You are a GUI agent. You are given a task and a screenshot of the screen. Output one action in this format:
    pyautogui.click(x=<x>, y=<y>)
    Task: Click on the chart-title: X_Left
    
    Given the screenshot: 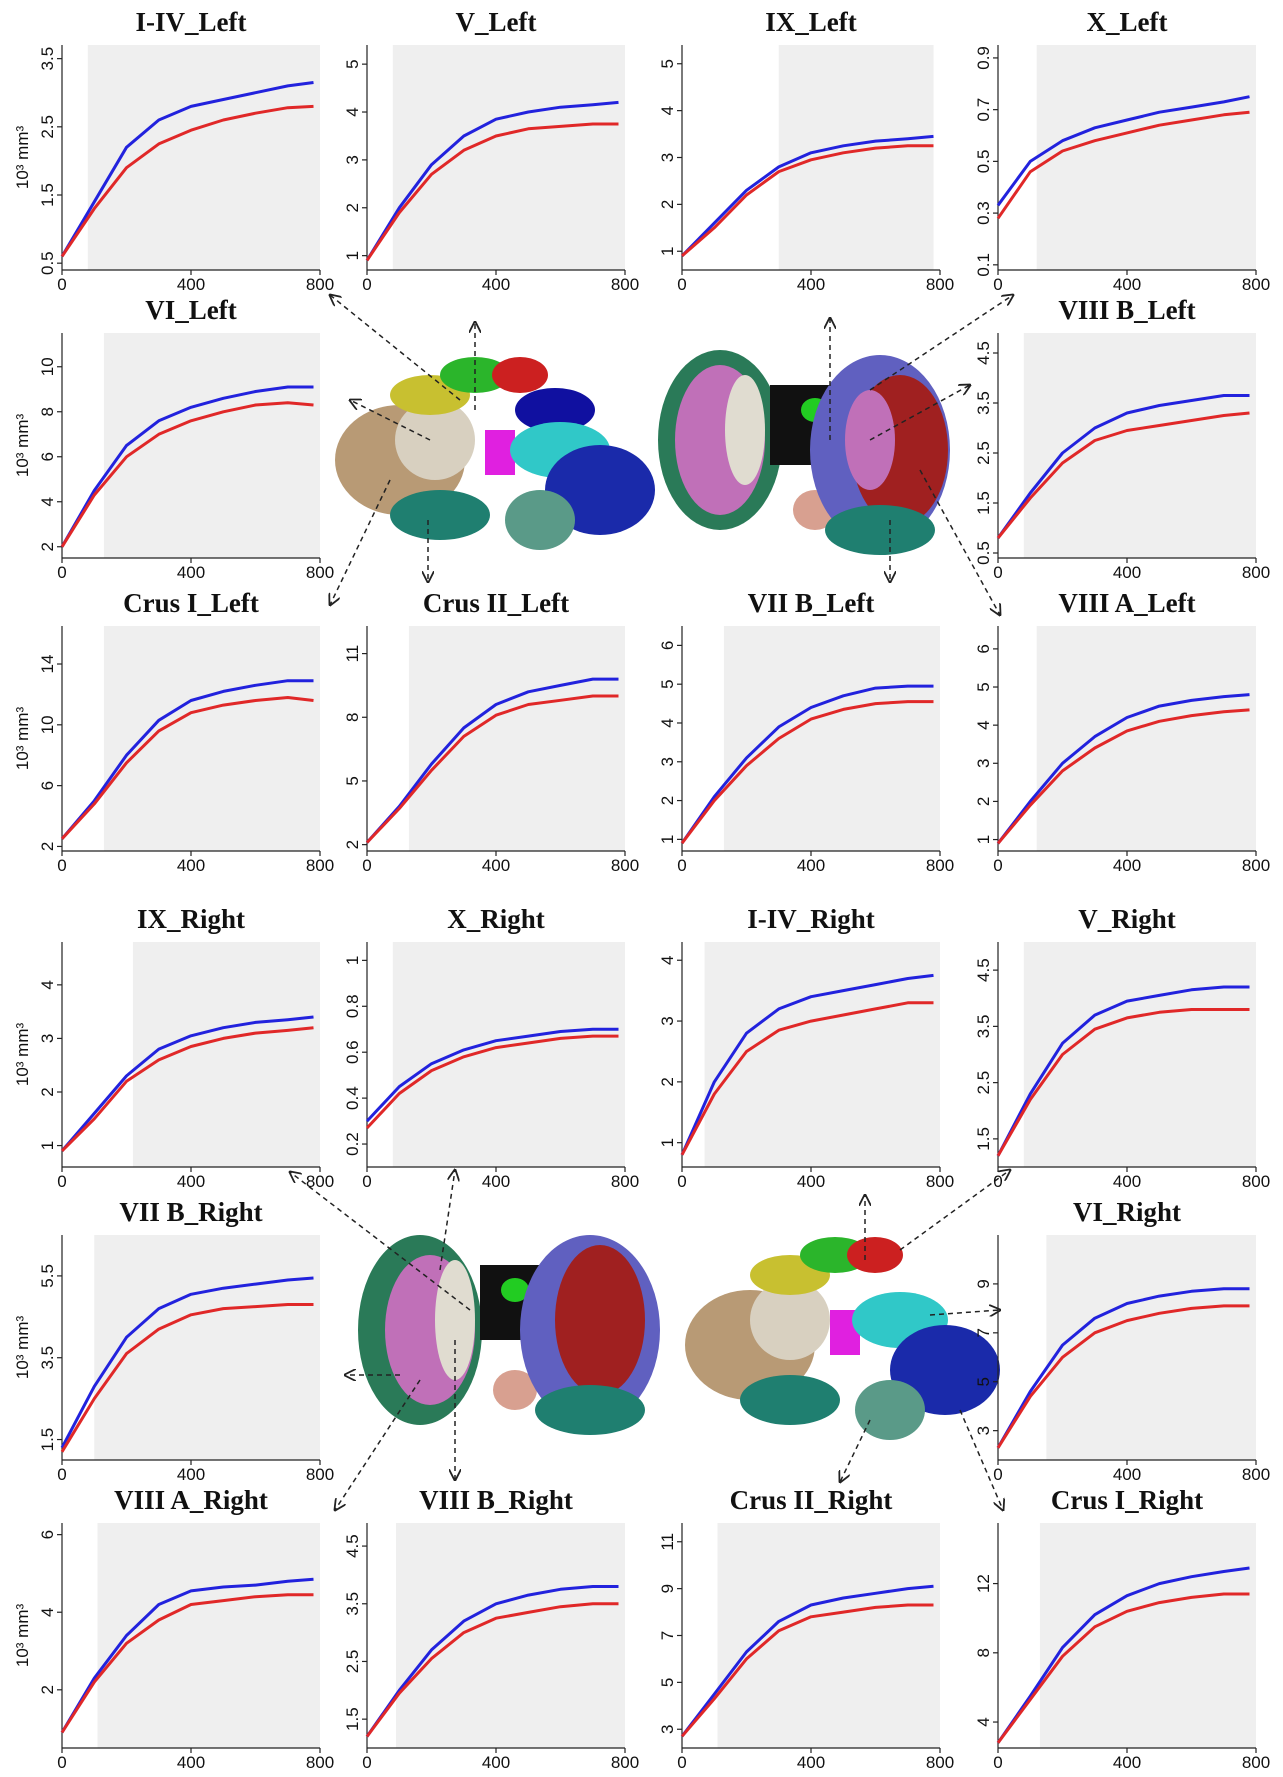 What is the action you would take?
    pyautogui.click(x=1127, y=22)
    